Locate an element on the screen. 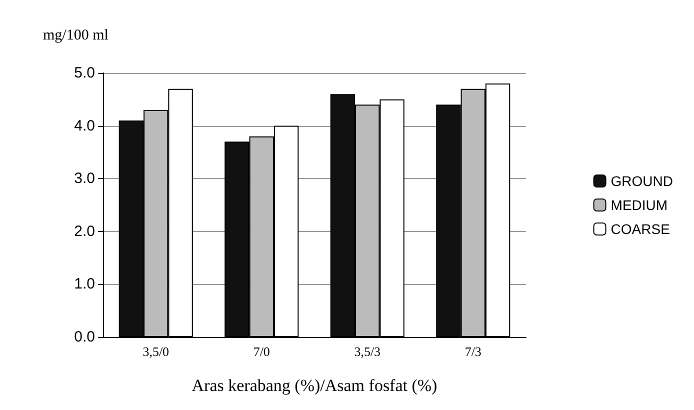 The width and height of the screenshot is (694, 410). y-tick-label: 5.0 is located at coordinates (84, 73).